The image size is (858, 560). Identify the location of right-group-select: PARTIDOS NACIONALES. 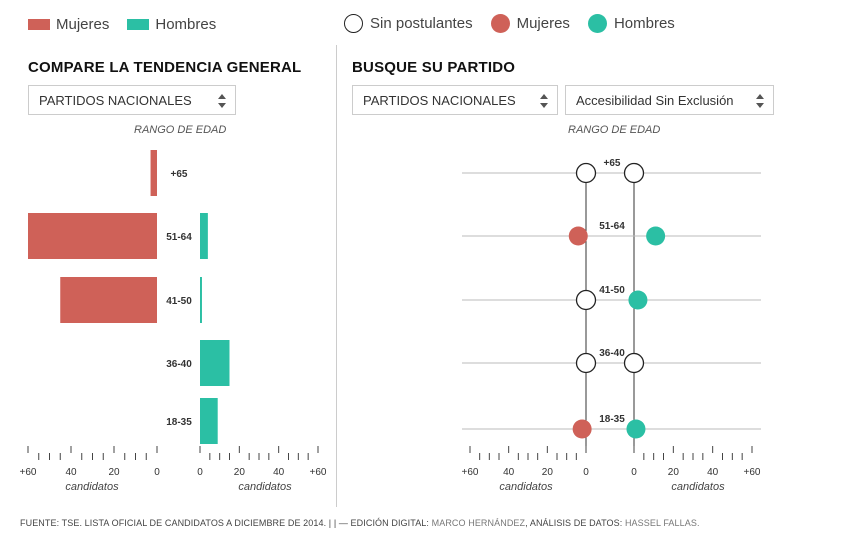
(455, 100).